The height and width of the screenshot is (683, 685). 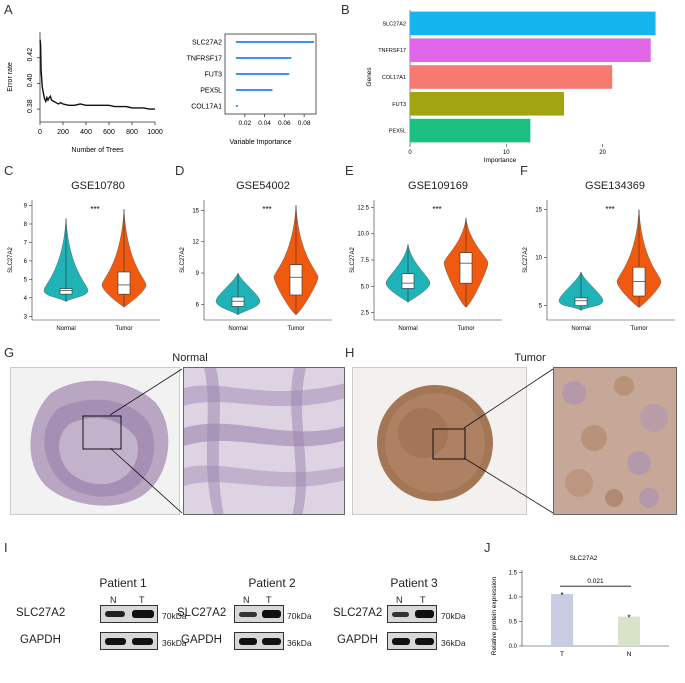 I want to click on y-tick-label: 0.38, so click(x=30, y=106).